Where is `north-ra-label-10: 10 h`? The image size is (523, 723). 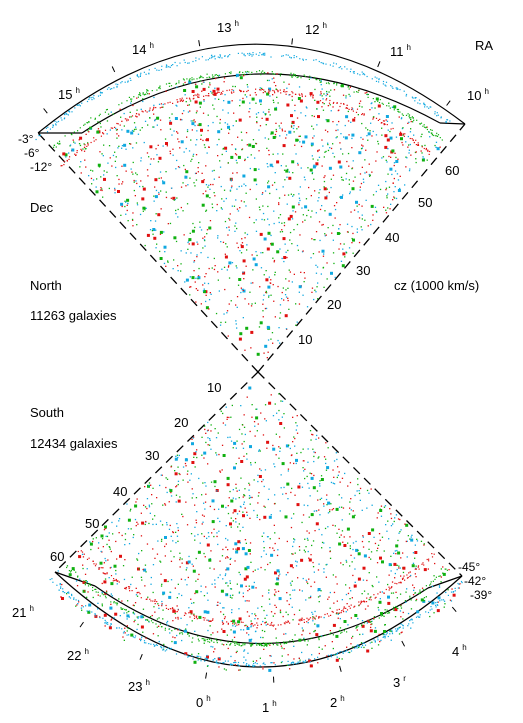 north-ra-label-10: 10 h is located at coordinates (478, 95).